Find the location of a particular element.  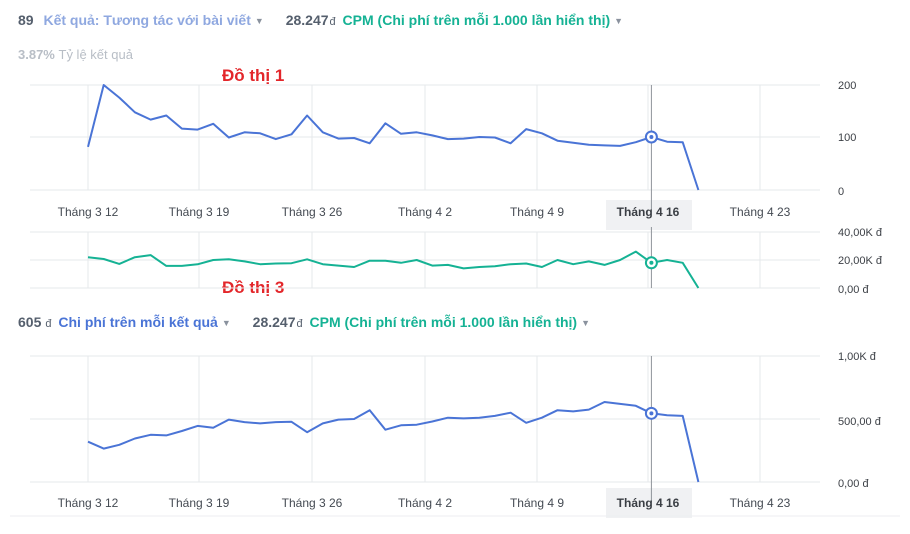

cost-per-result-currency: đ is located at coordinates (48, 324).